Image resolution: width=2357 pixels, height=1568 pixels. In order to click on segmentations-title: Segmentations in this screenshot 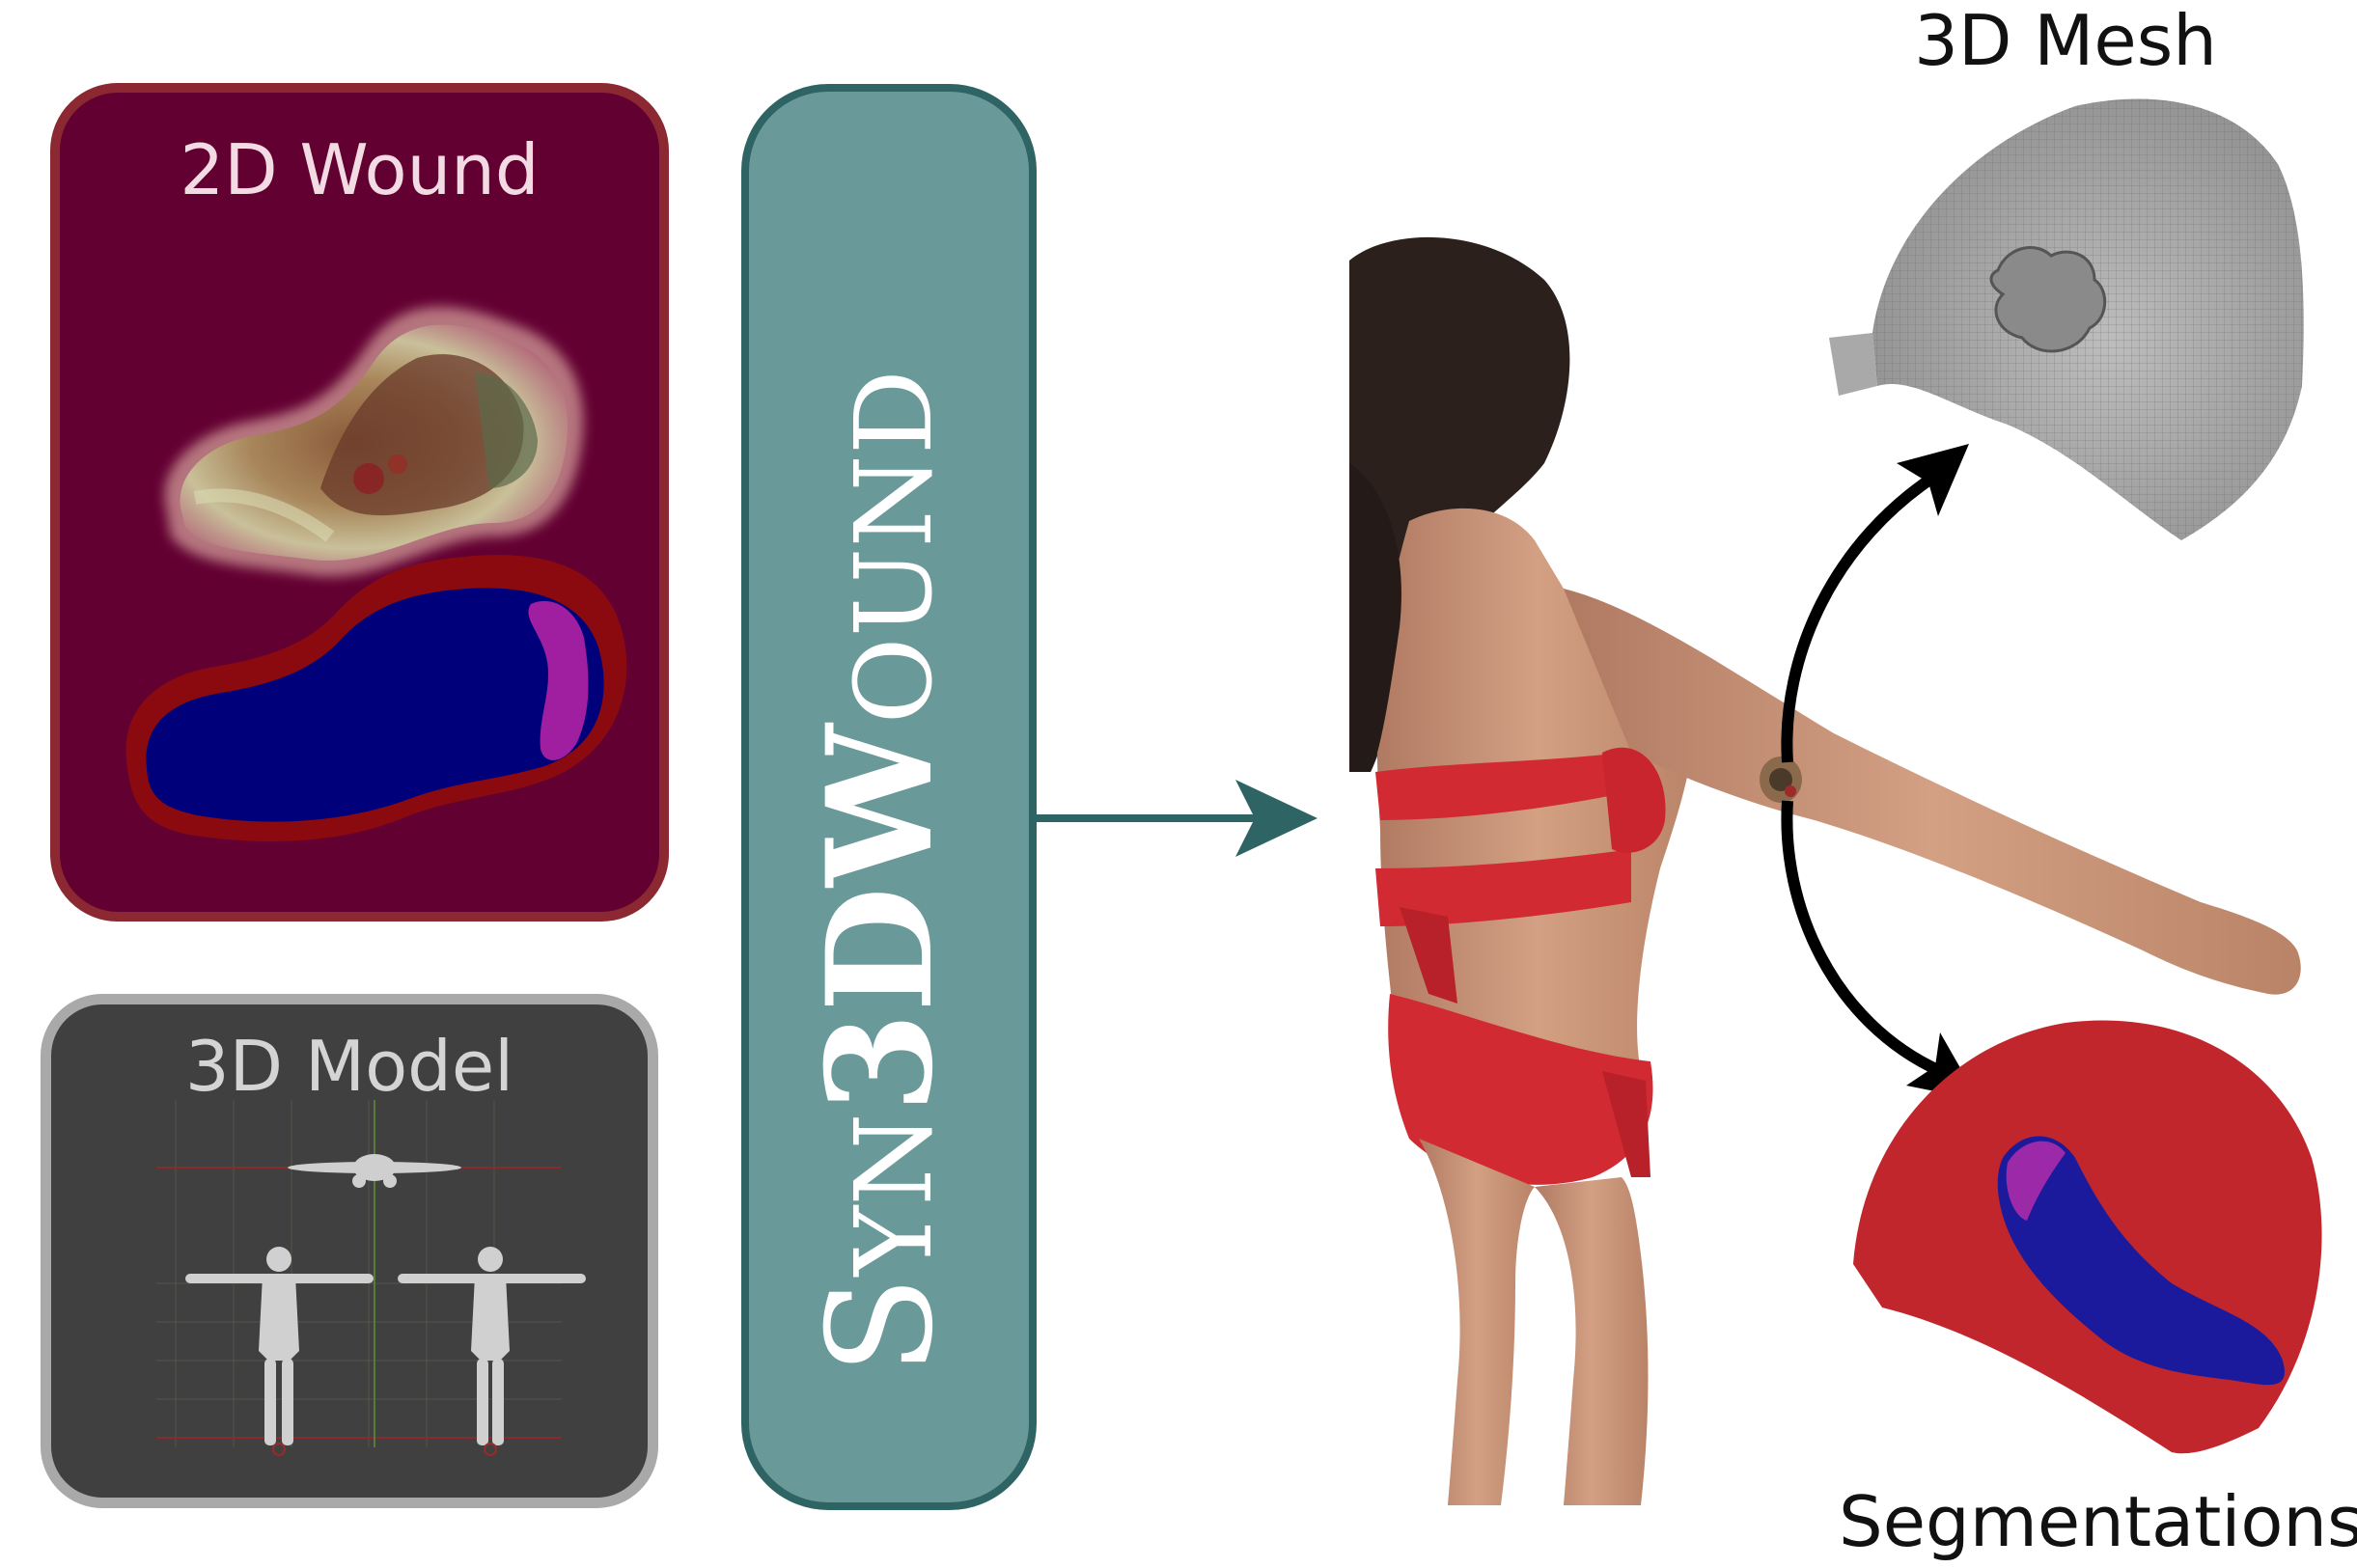, I will do `click(2098, 1521)`.